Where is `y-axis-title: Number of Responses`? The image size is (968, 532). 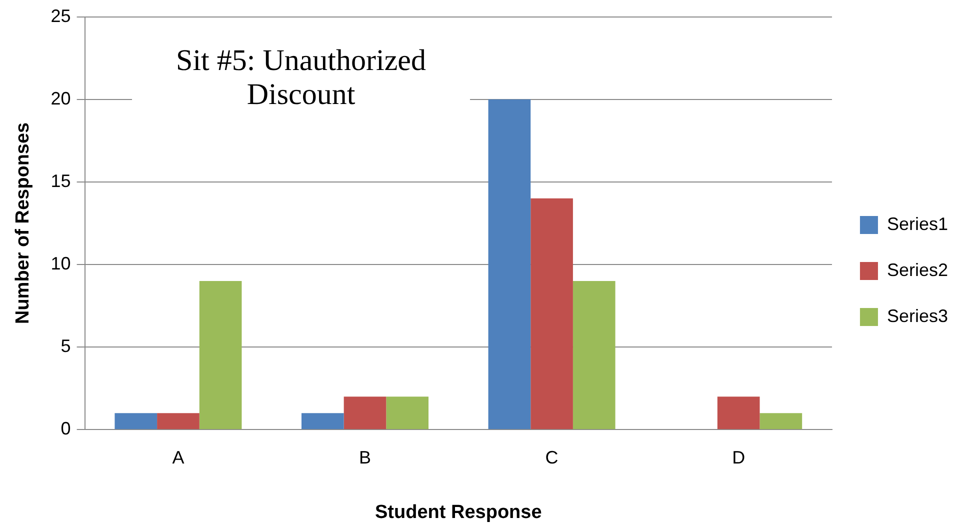 y-axis-title: Number of Responses is located at coordinates (23, 223).